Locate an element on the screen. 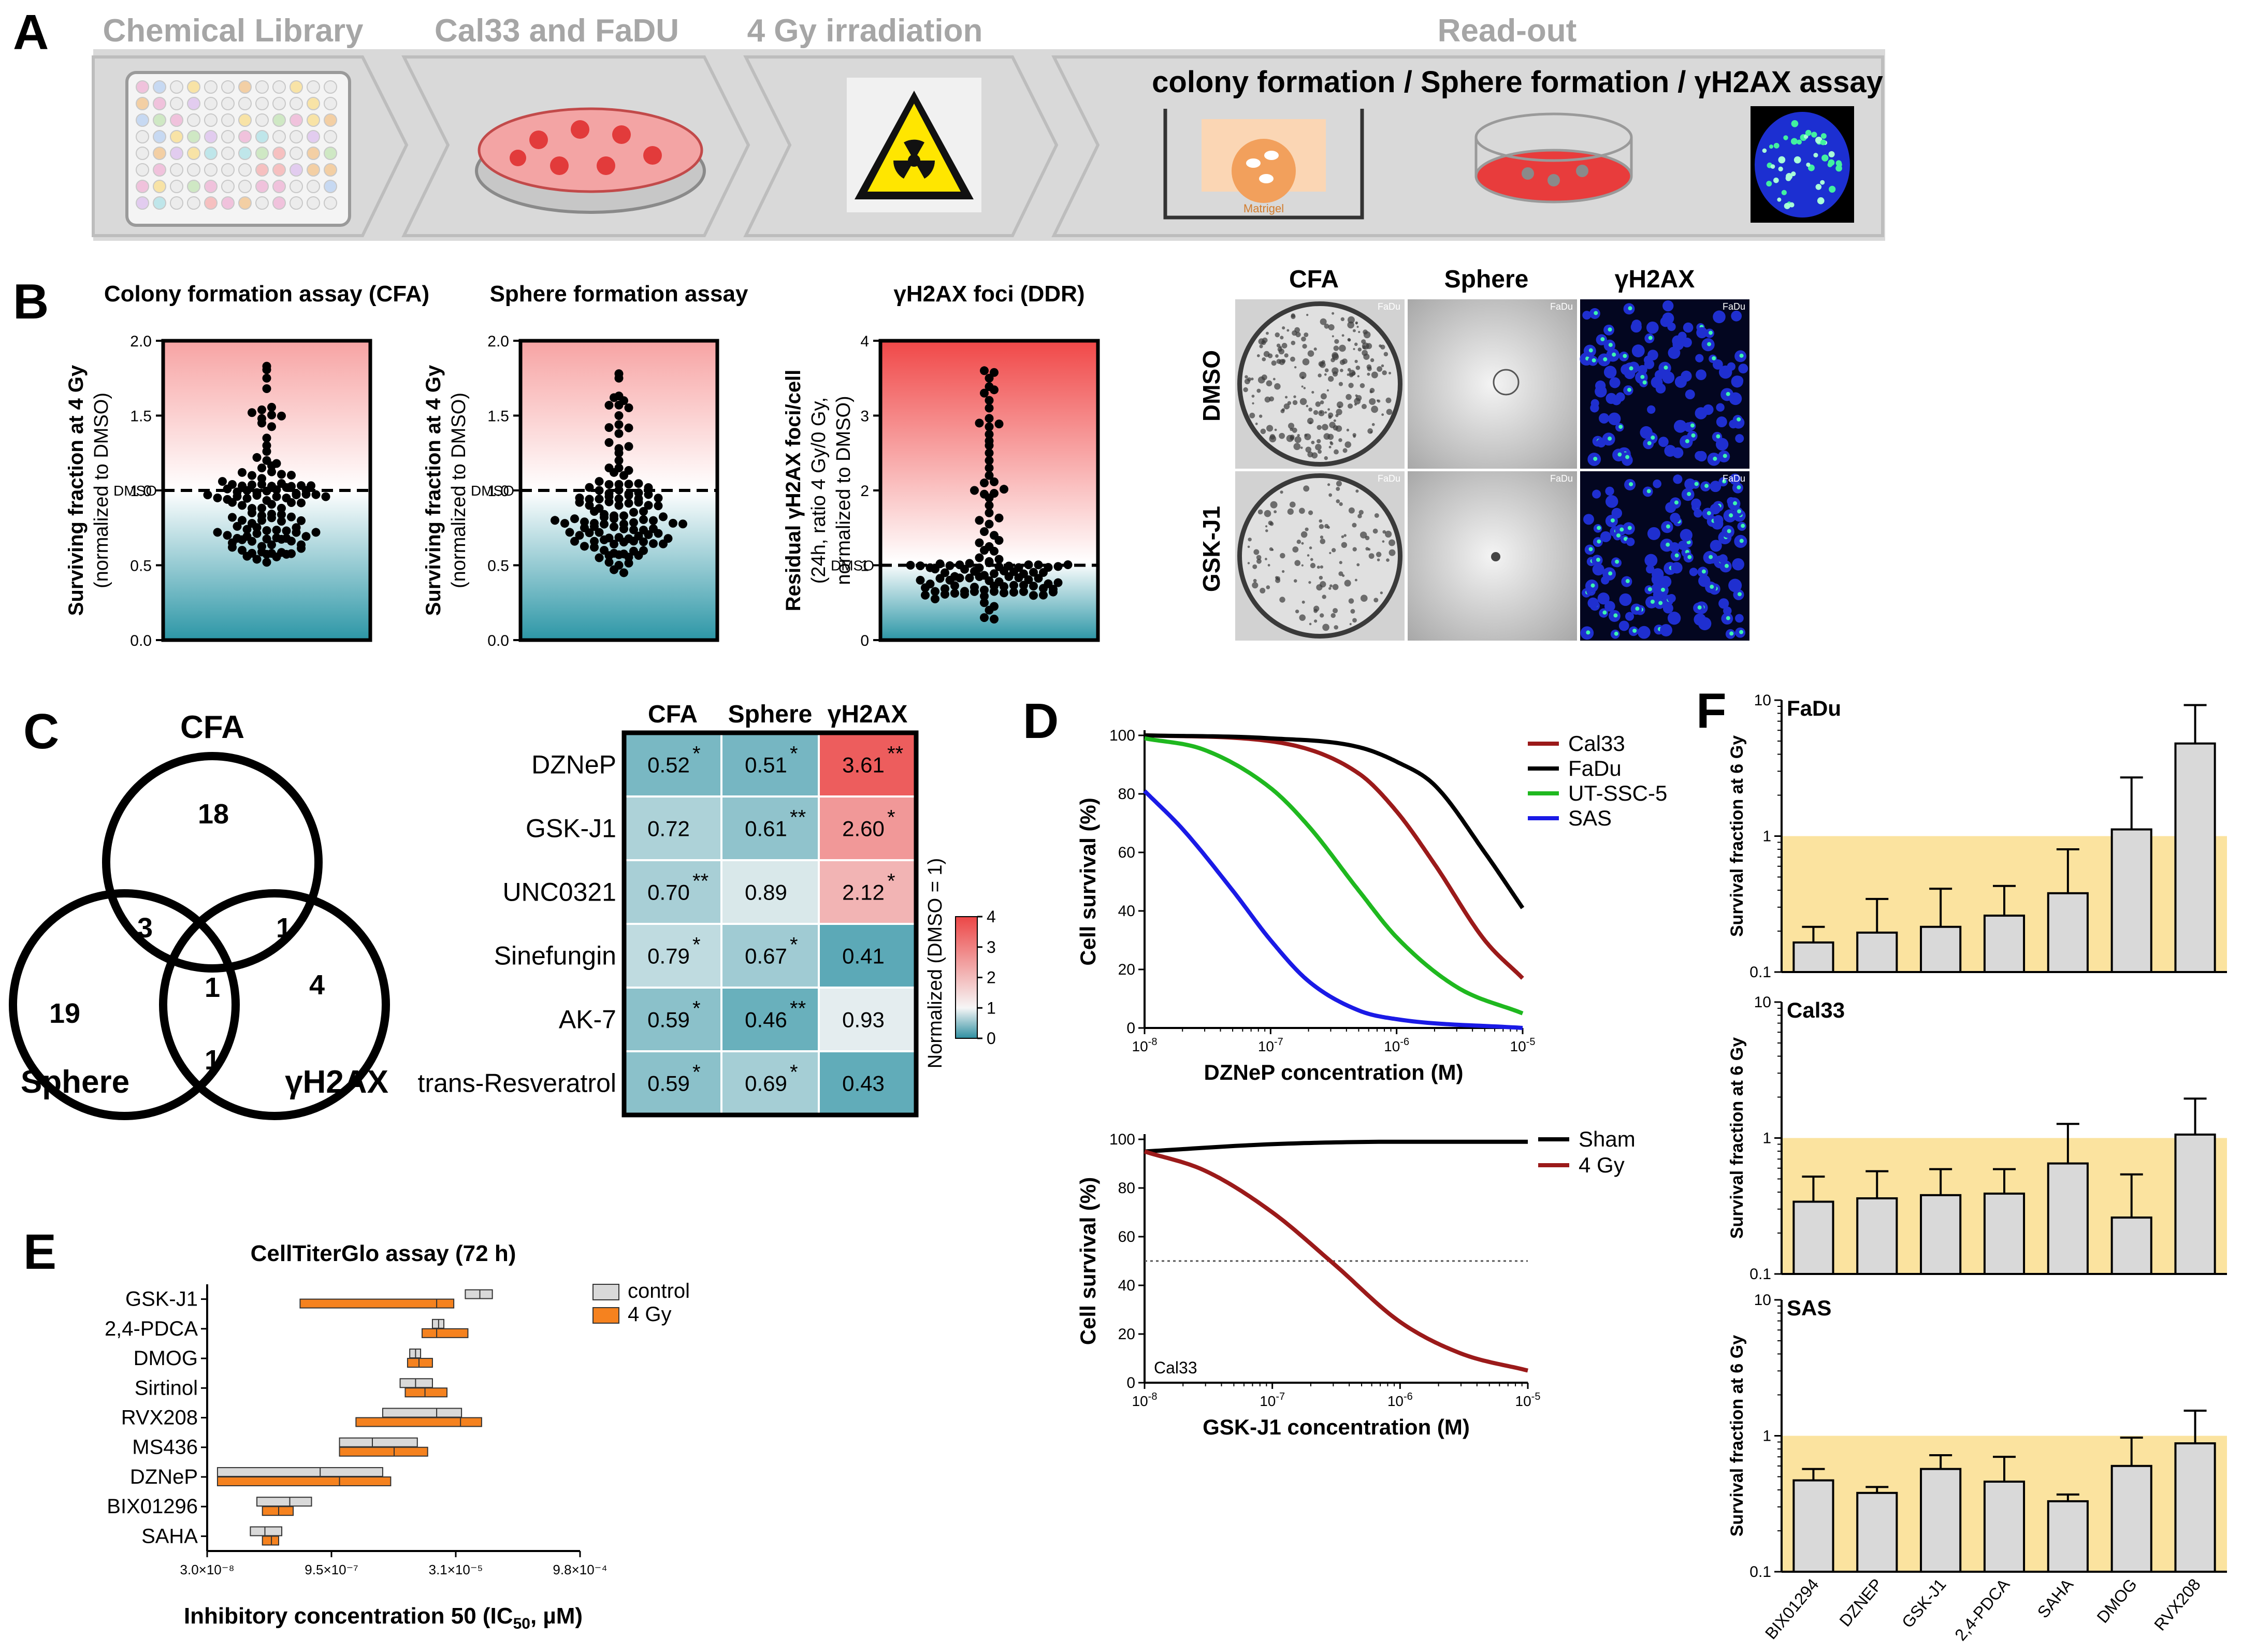  heatmap-row-label: Sinefungin is located at coordinates (555, 956).